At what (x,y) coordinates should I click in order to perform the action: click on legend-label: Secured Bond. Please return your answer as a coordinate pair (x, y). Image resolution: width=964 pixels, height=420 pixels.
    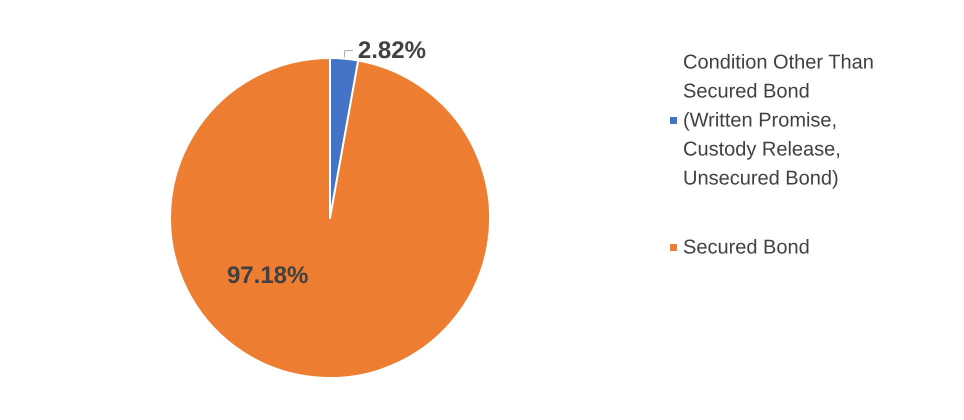
    Looking at the image, I should click on (746, 247).